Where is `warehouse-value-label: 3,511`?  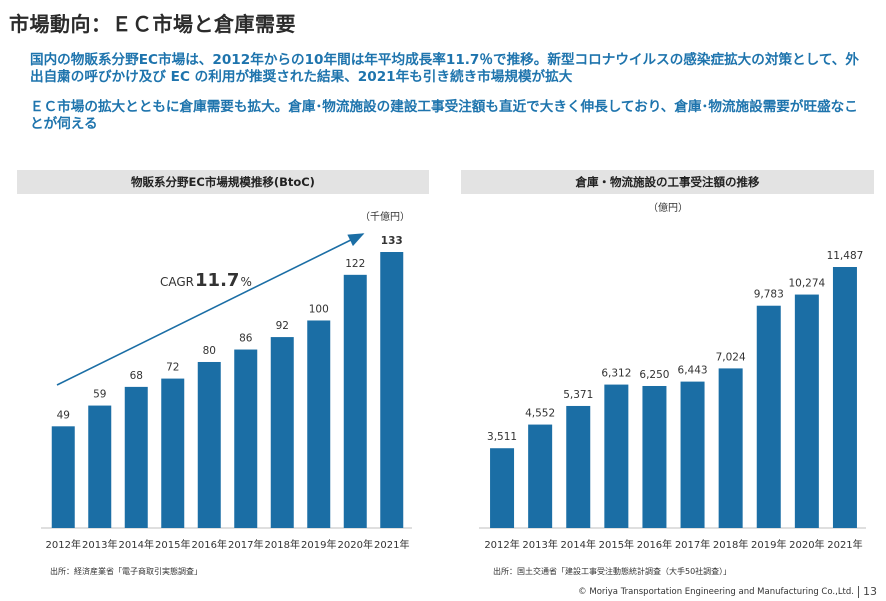 warehouse-value-label: 3,511 is located at coordinates (502, 437).